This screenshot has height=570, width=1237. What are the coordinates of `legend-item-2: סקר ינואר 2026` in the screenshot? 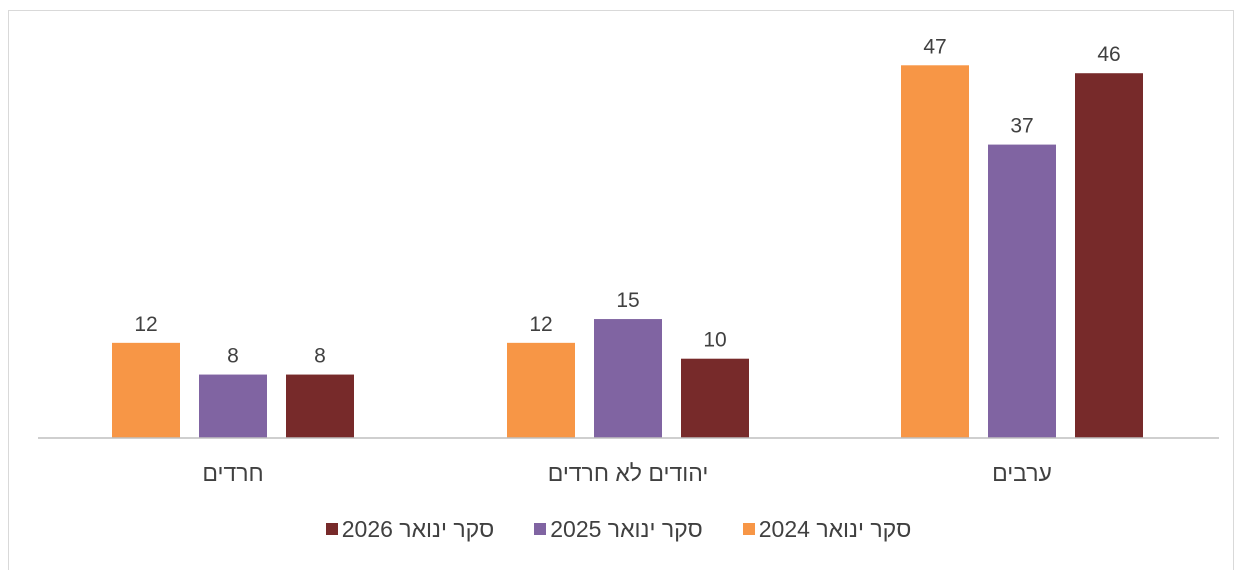 It's located at (410, 529).